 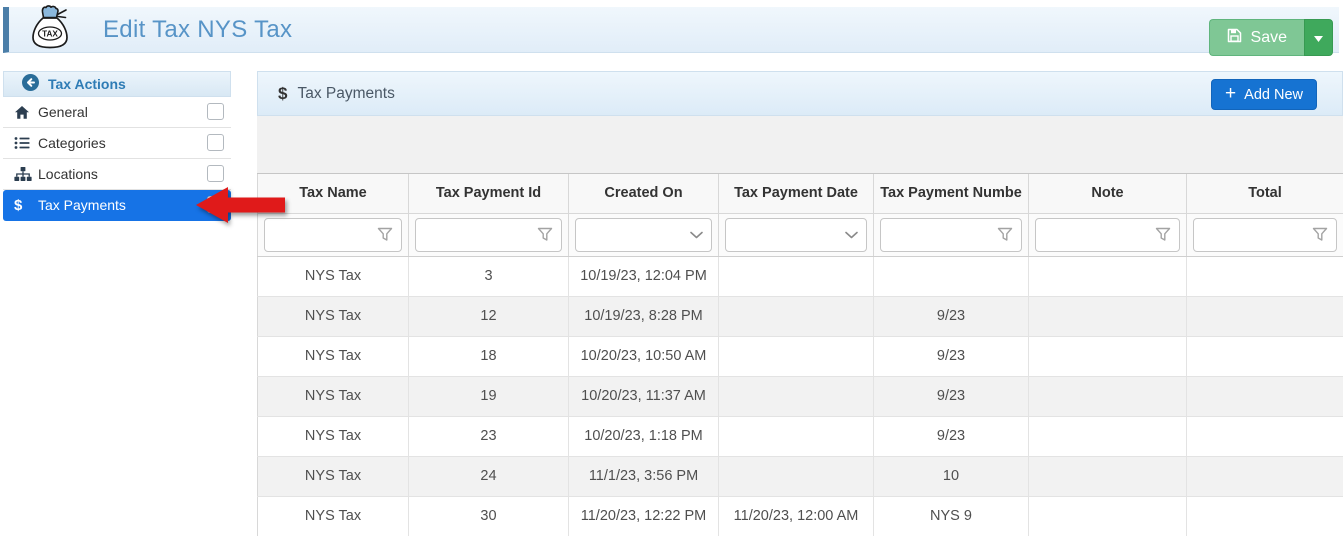 I want to click on table-cell: 11/20/23, 12:22 PM, so click(x=643, y=516).